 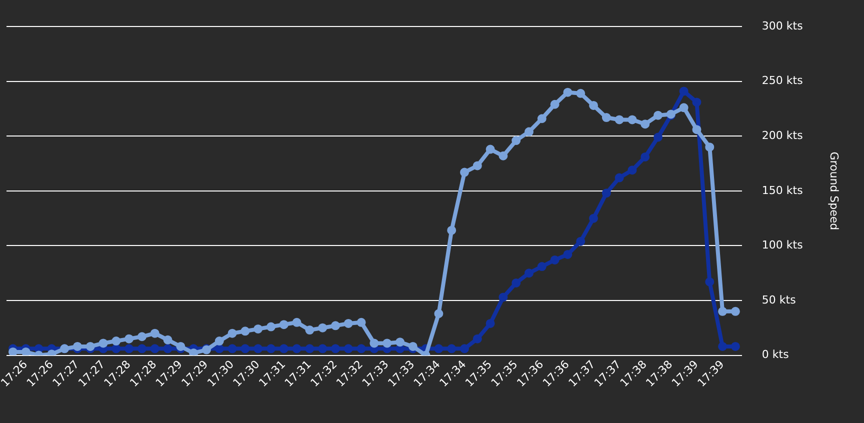 I want to click on y-tick-label: 50 kts, so click(x=779, y=299).